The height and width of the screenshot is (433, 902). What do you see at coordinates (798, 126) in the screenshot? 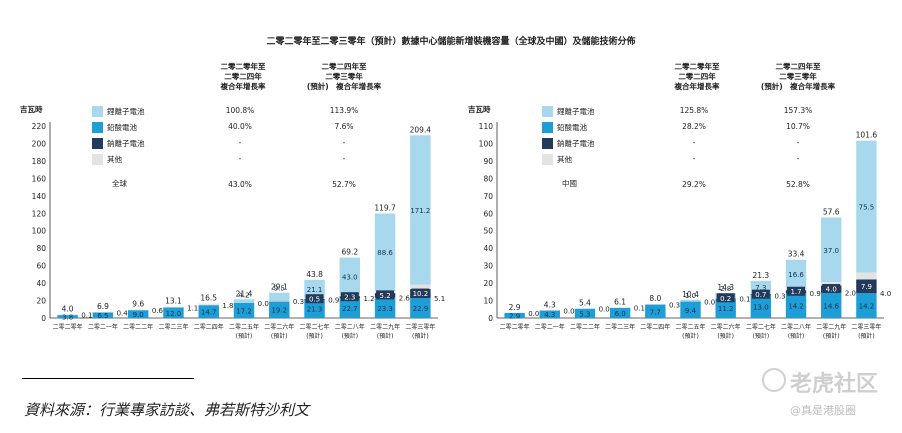
I see `cagr-value: 10.7%` at bounding box center [798, 126].